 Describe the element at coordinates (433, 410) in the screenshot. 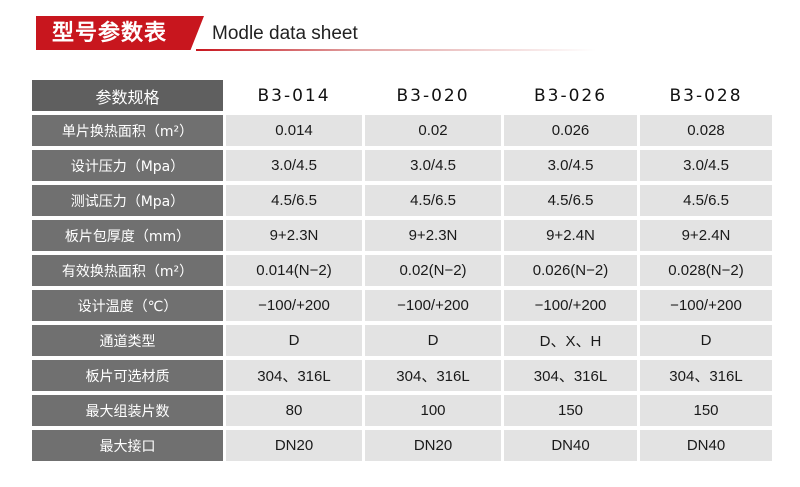

I see `table-cell: 100` at that location.